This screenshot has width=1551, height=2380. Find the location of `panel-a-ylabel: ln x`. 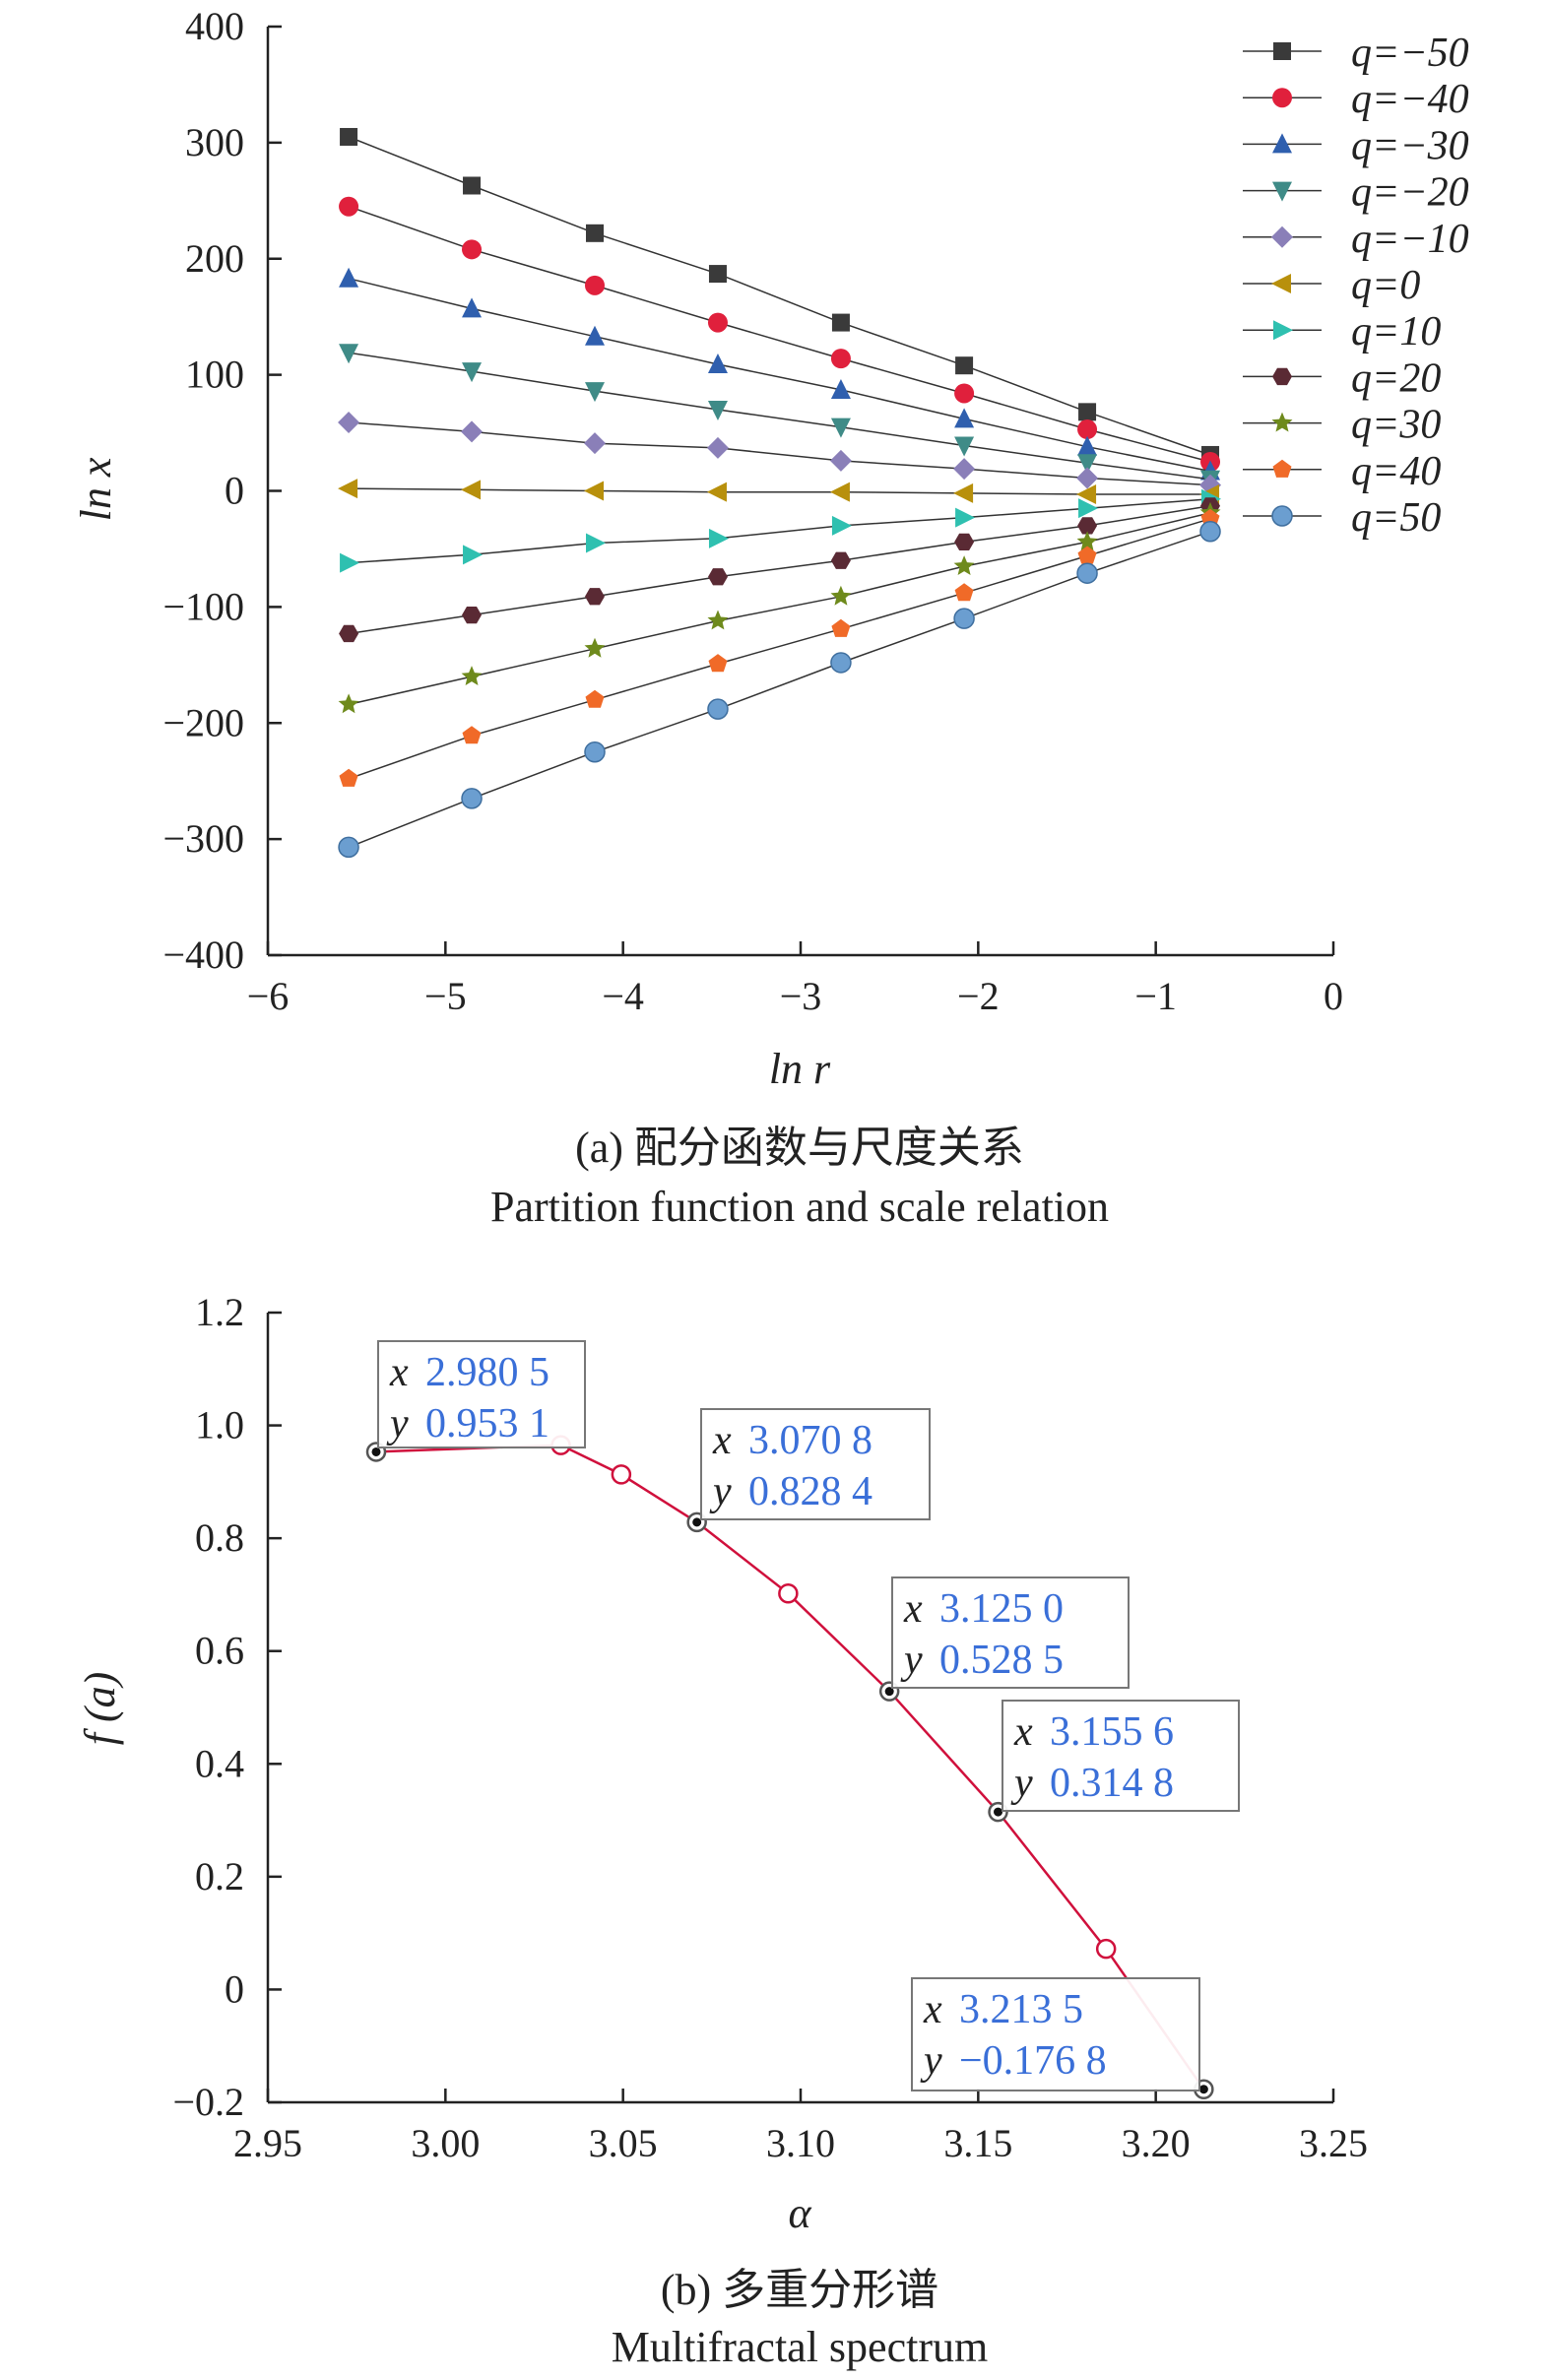

panel-a-ylabel: ln x is located at coordinates (96, 489).